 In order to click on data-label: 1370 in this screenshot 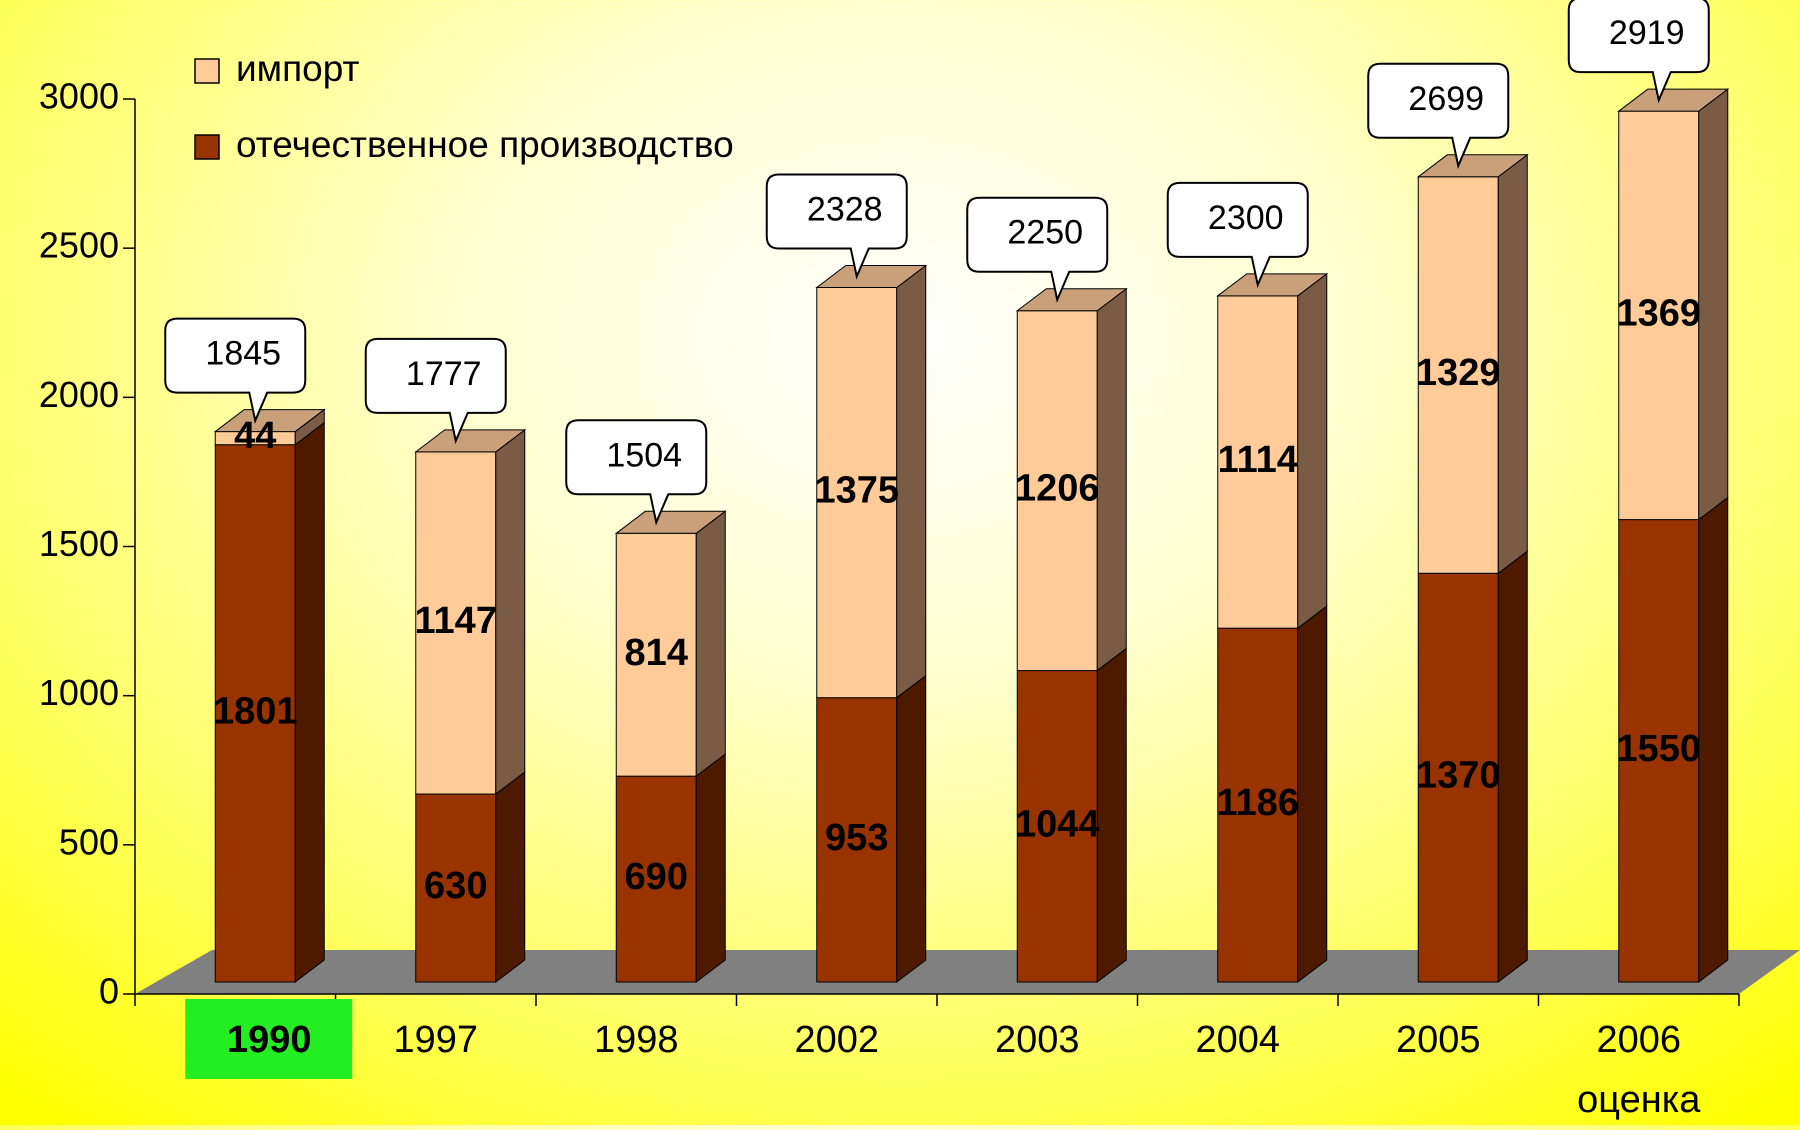, I will do `click(1458, 776)`.